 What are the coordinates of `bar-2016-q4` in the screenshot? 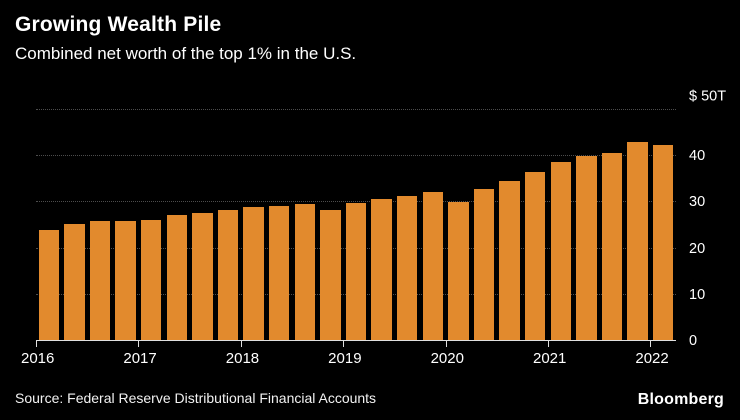 It's located at (126, 280).